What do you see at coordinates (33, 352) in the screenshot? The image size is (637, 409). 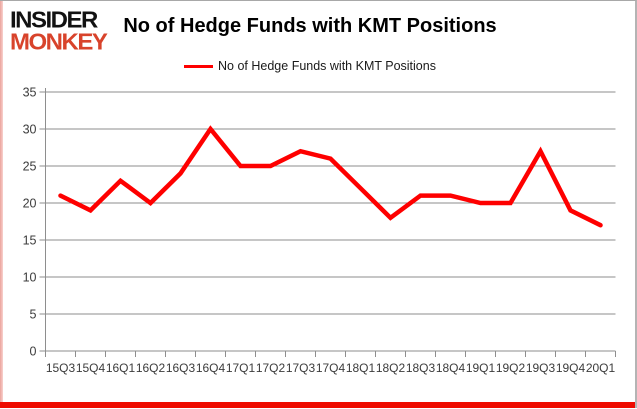 I see `y-tick-label: 0` at bounding box center [33, 352].